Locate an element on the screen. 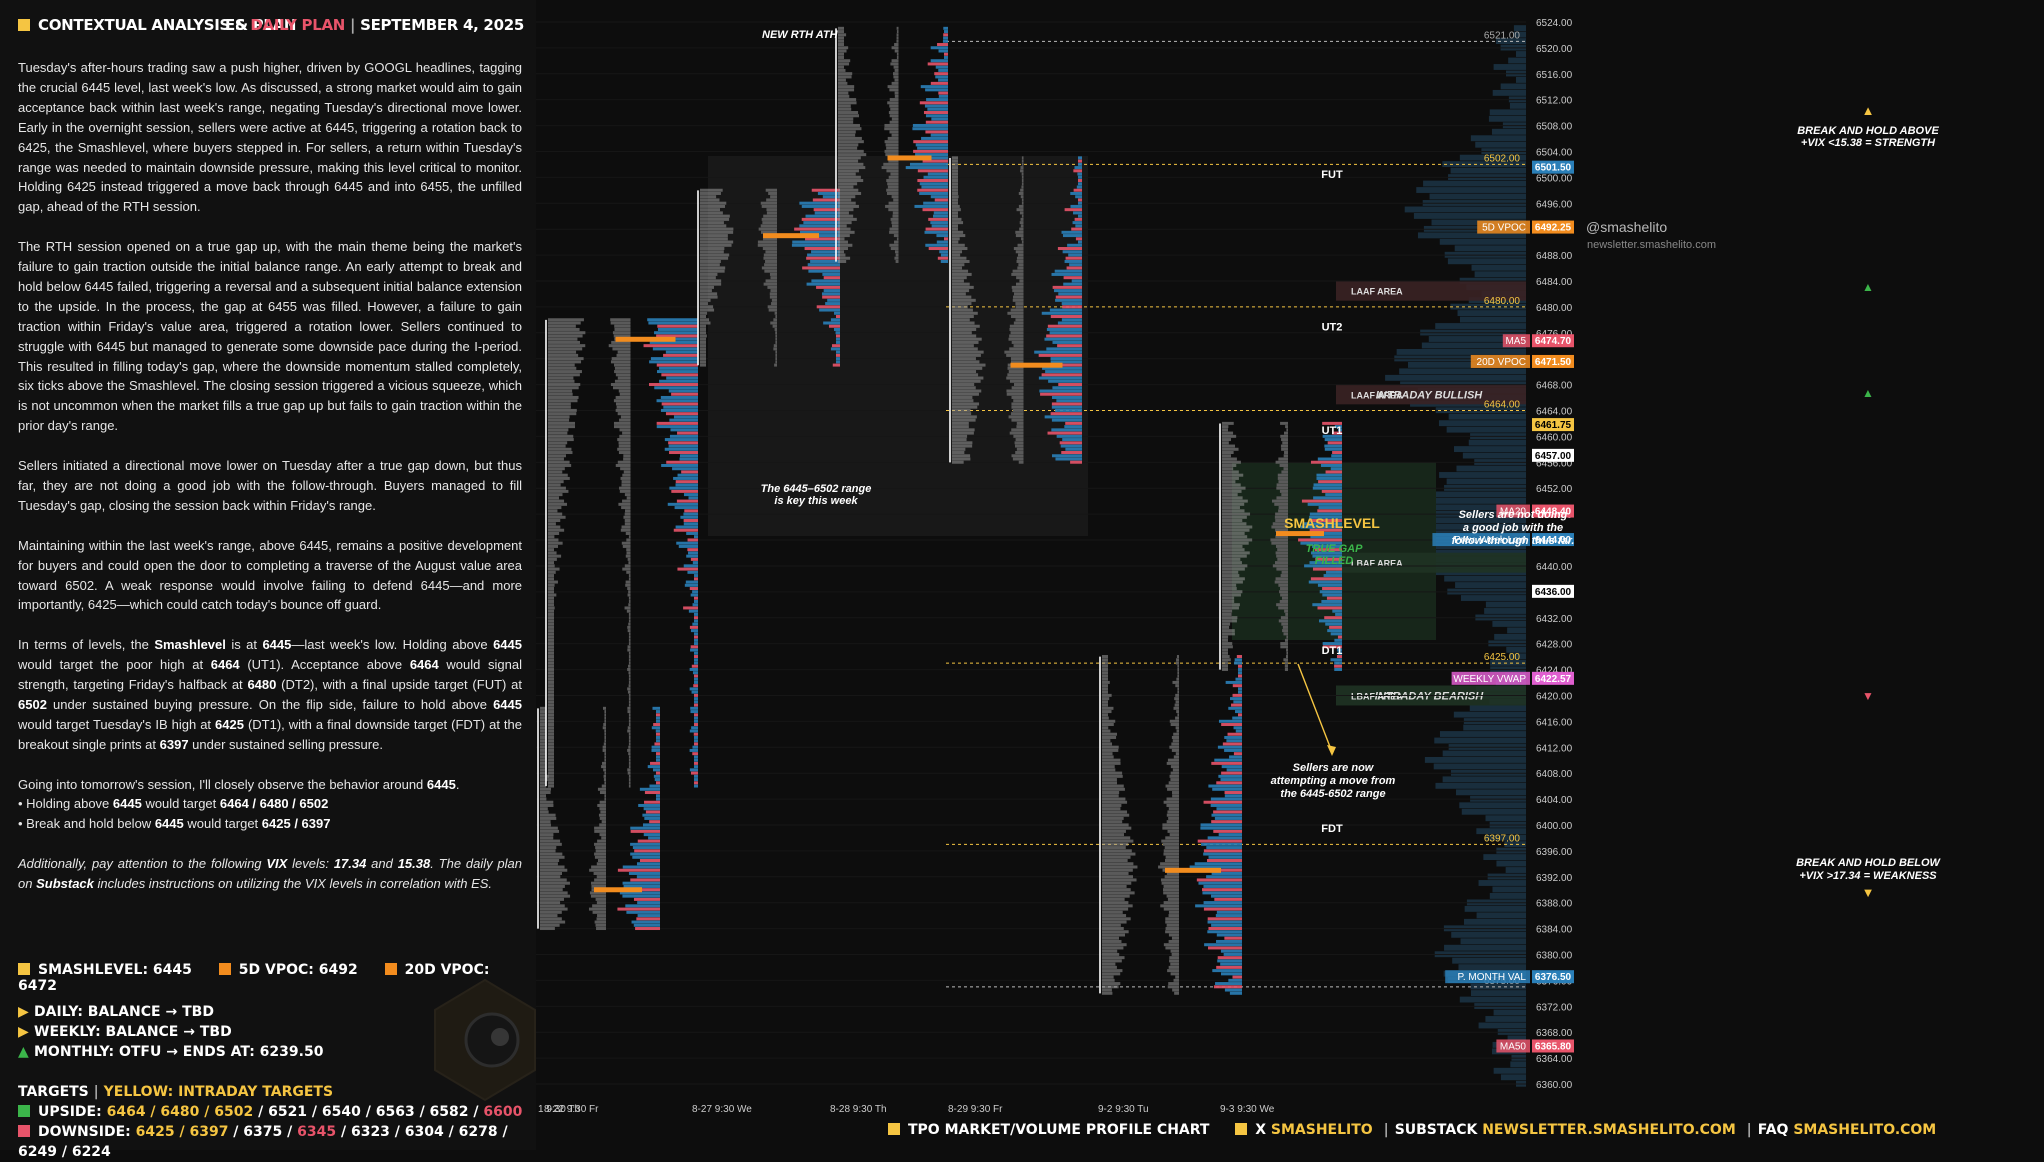 This screenshot has width=2044, height=1162. poc-bar is located at coordinates (645, 339).